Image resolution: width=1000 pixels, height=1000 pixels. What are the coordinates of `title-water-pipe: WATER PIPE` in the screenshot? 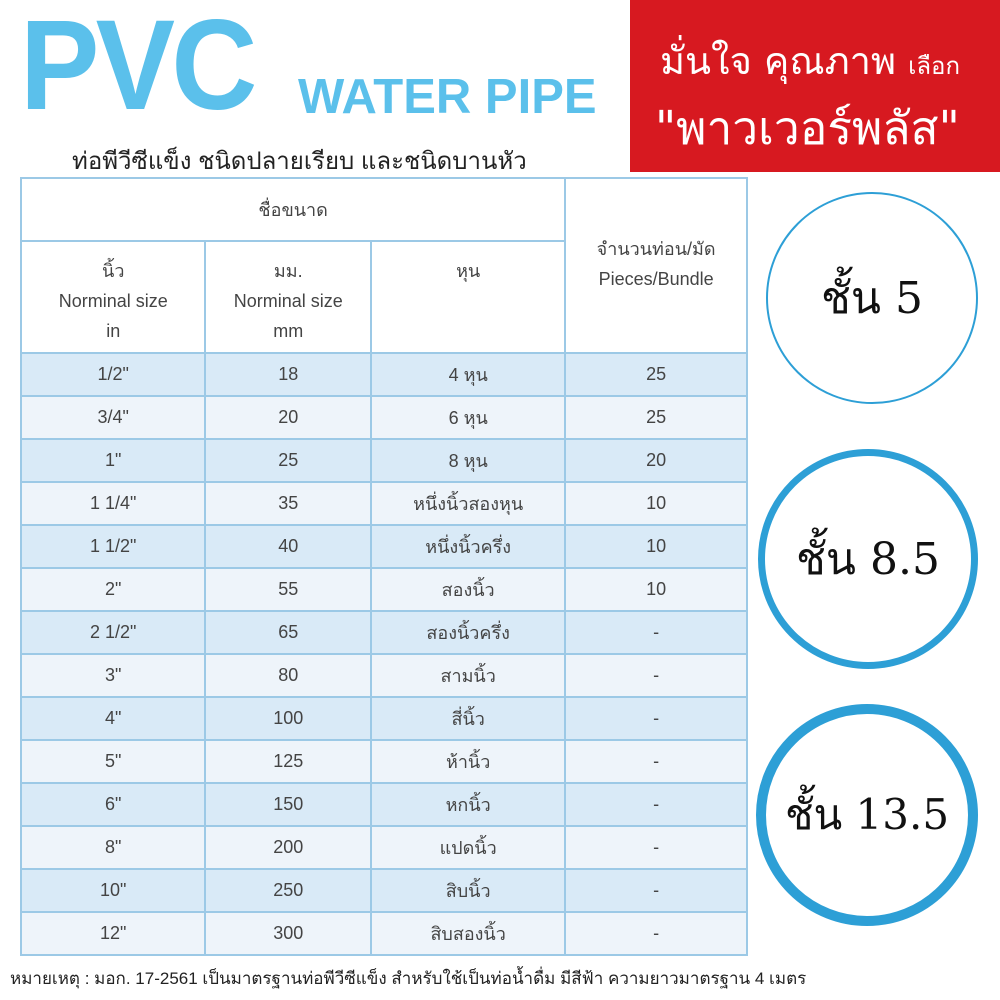 It's located at (447, 97).